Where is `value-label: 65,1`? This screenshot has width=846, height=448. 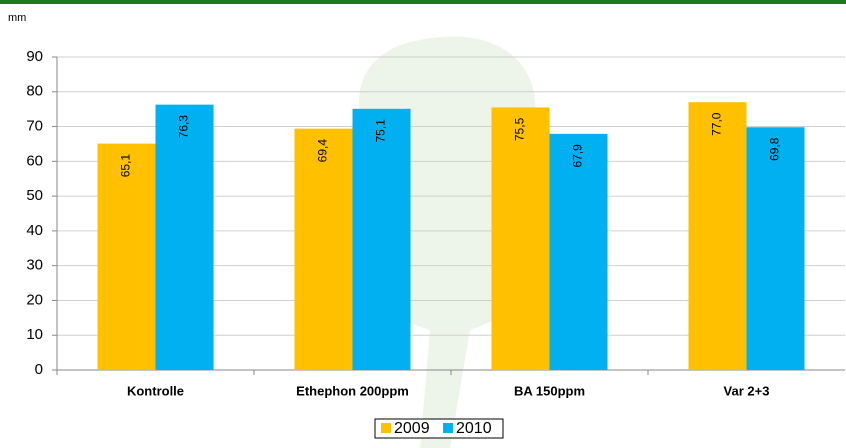
value-label: 65,1 is located at coordinates (126, 166).